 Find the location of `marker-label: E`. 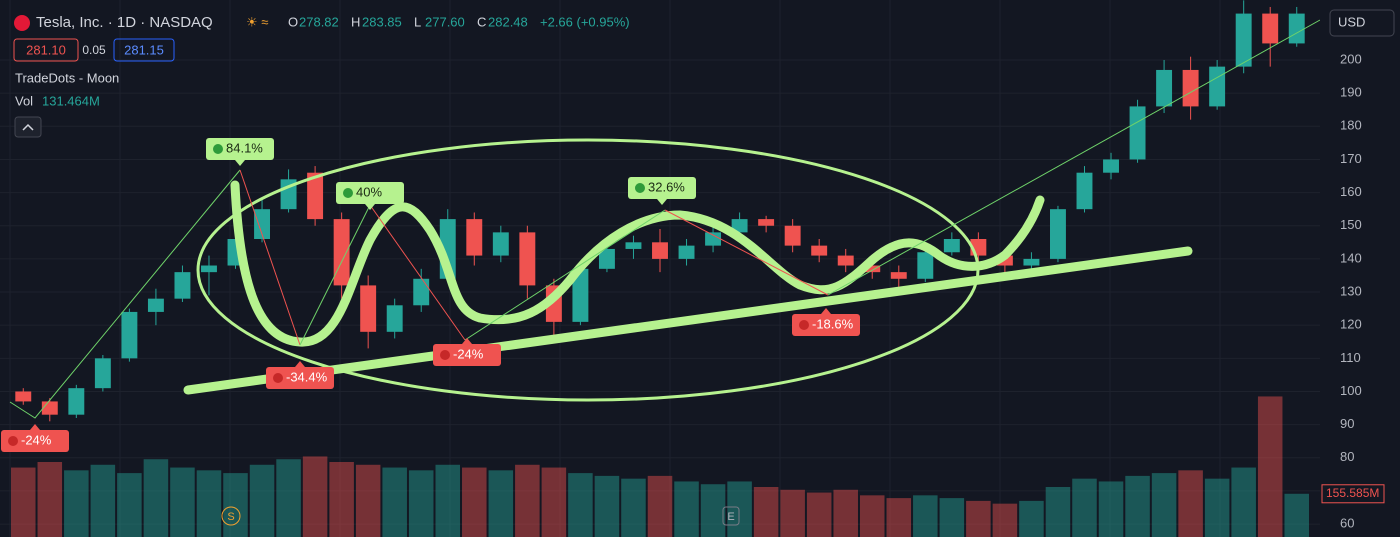

marker-label: E is located at coordinates (730, 517).